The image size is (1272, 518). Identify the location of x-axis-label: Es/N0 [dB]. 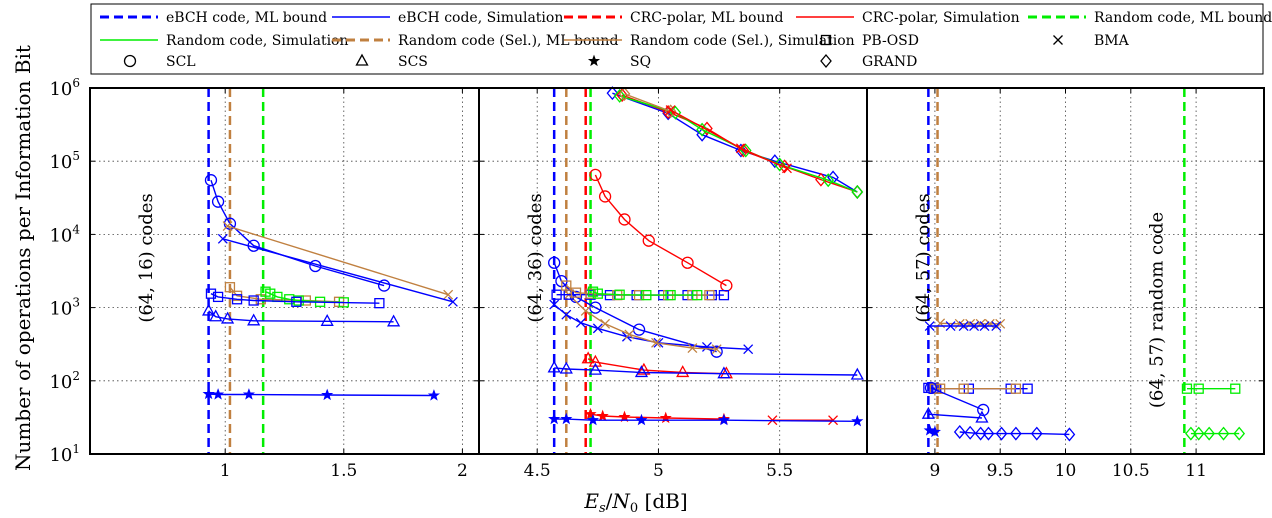
(635, 502).